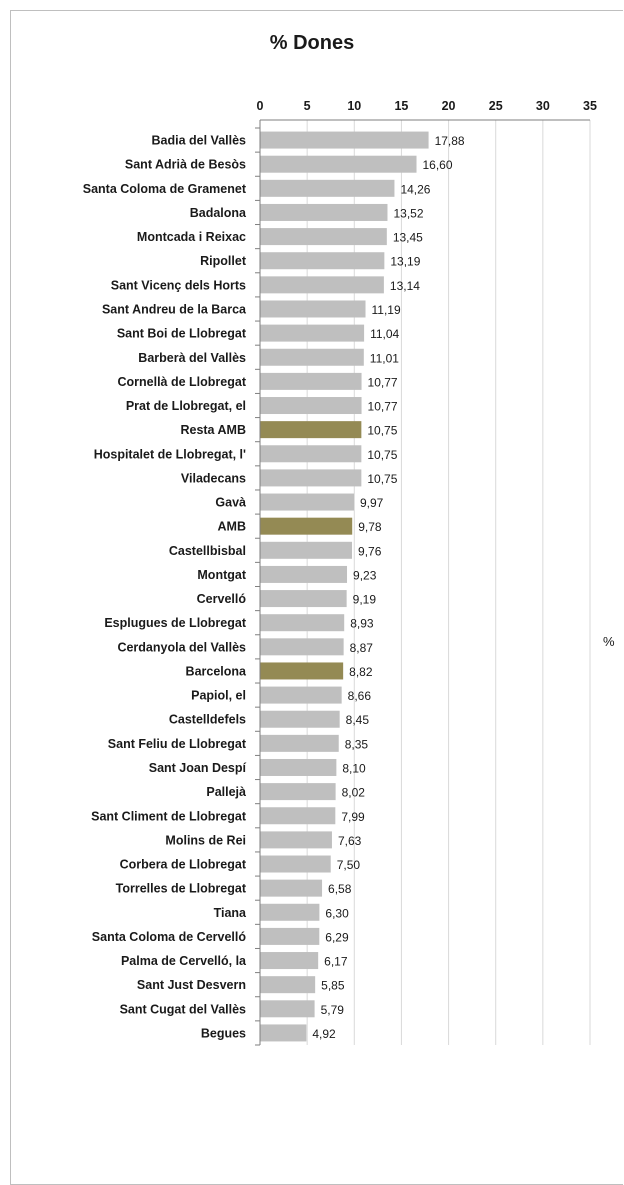 The image size is (624, 1185). I want to click on data-label: 6,30, so click(337, 913).